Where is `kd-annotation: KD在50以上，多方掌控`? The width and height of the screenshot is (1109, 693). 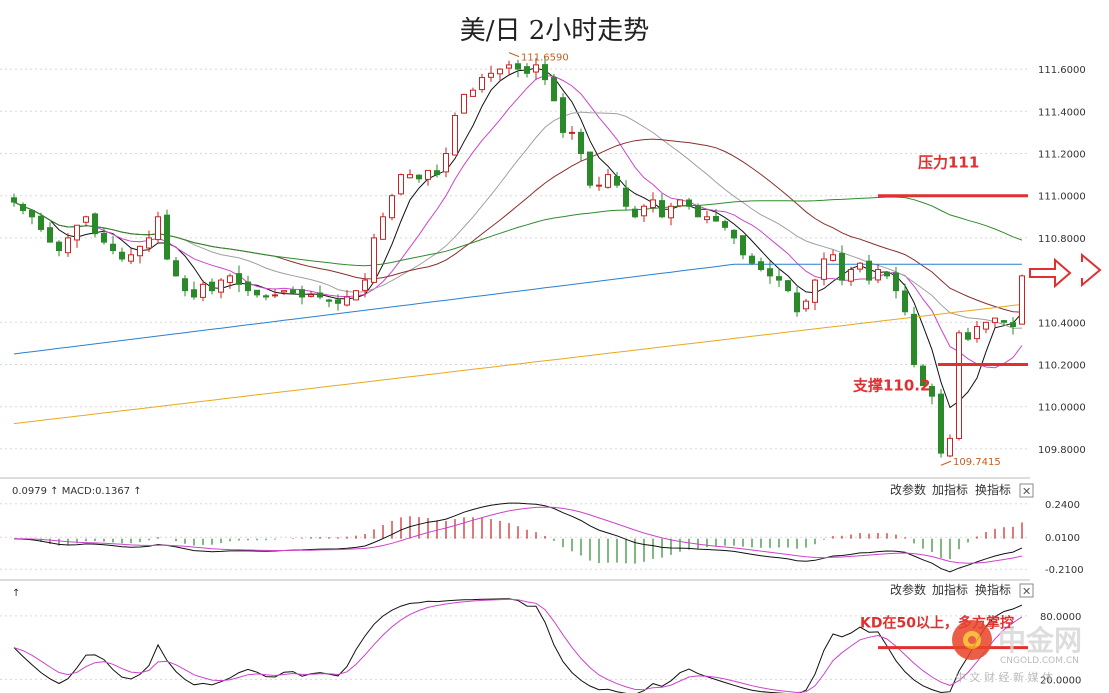
kd-annotation: KD在50以上，多方掌控 is located at coordinates (937, 623).